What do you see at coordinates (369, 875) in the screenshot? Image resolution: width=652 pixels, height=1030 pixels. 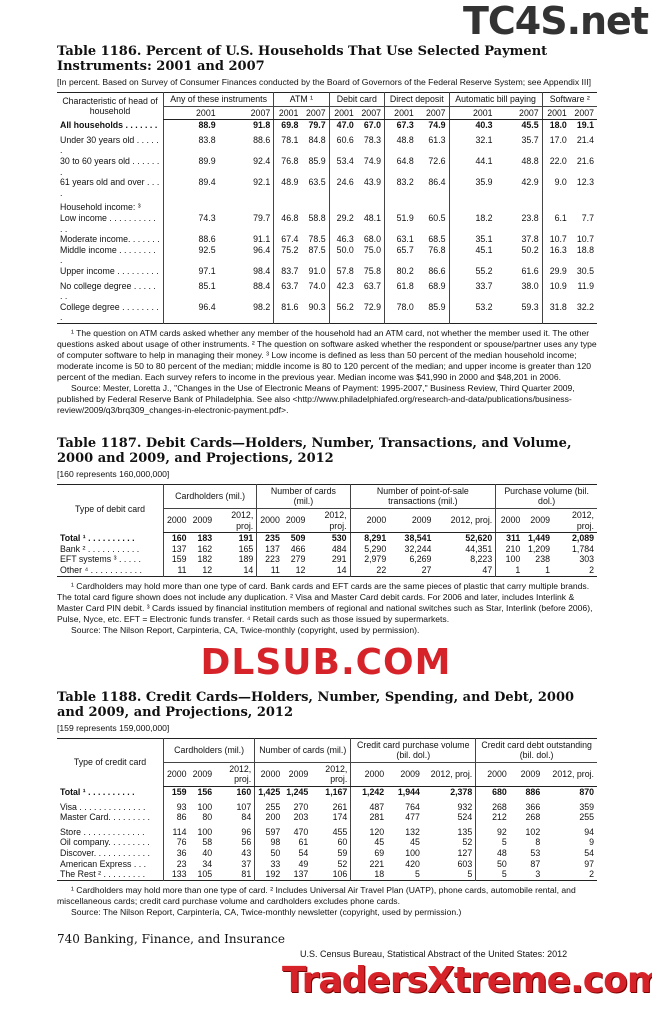 I see `data-cell: 18` at bounding box center [369, 875].